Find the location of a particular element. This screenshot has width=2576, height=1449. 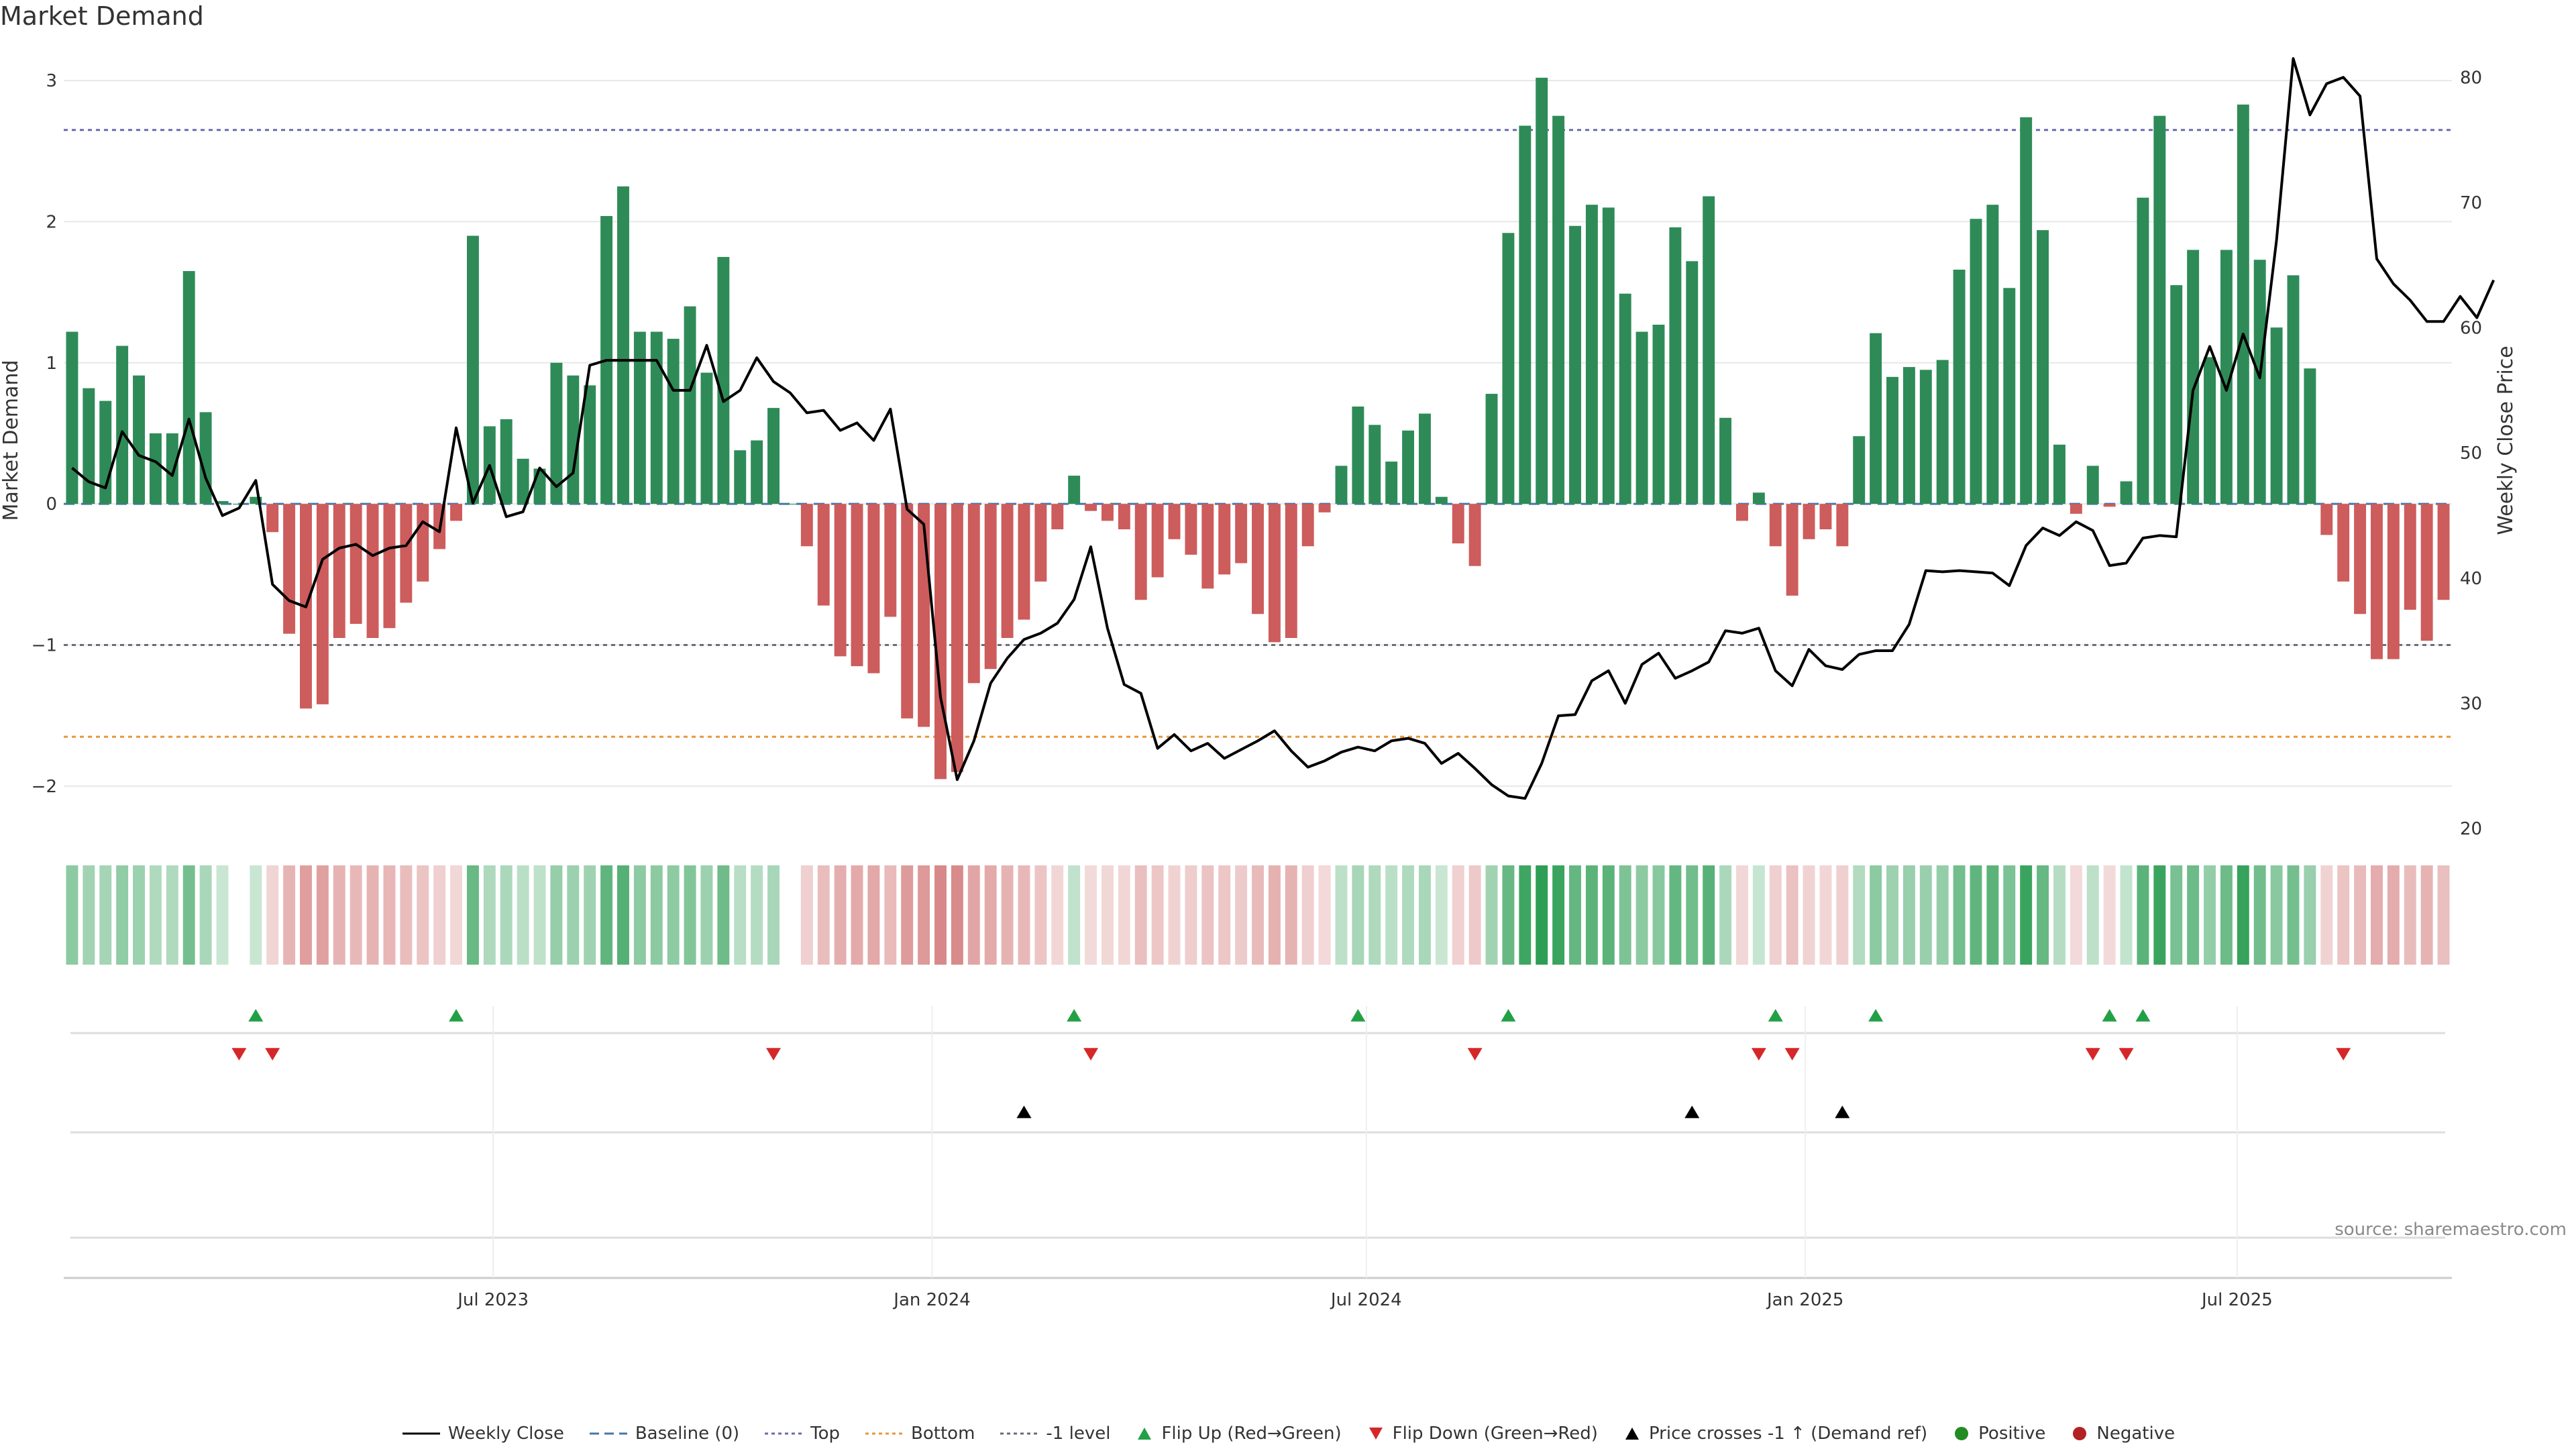

x-tick-label: Jan 2025 is located at coordinates (1805, 1300).